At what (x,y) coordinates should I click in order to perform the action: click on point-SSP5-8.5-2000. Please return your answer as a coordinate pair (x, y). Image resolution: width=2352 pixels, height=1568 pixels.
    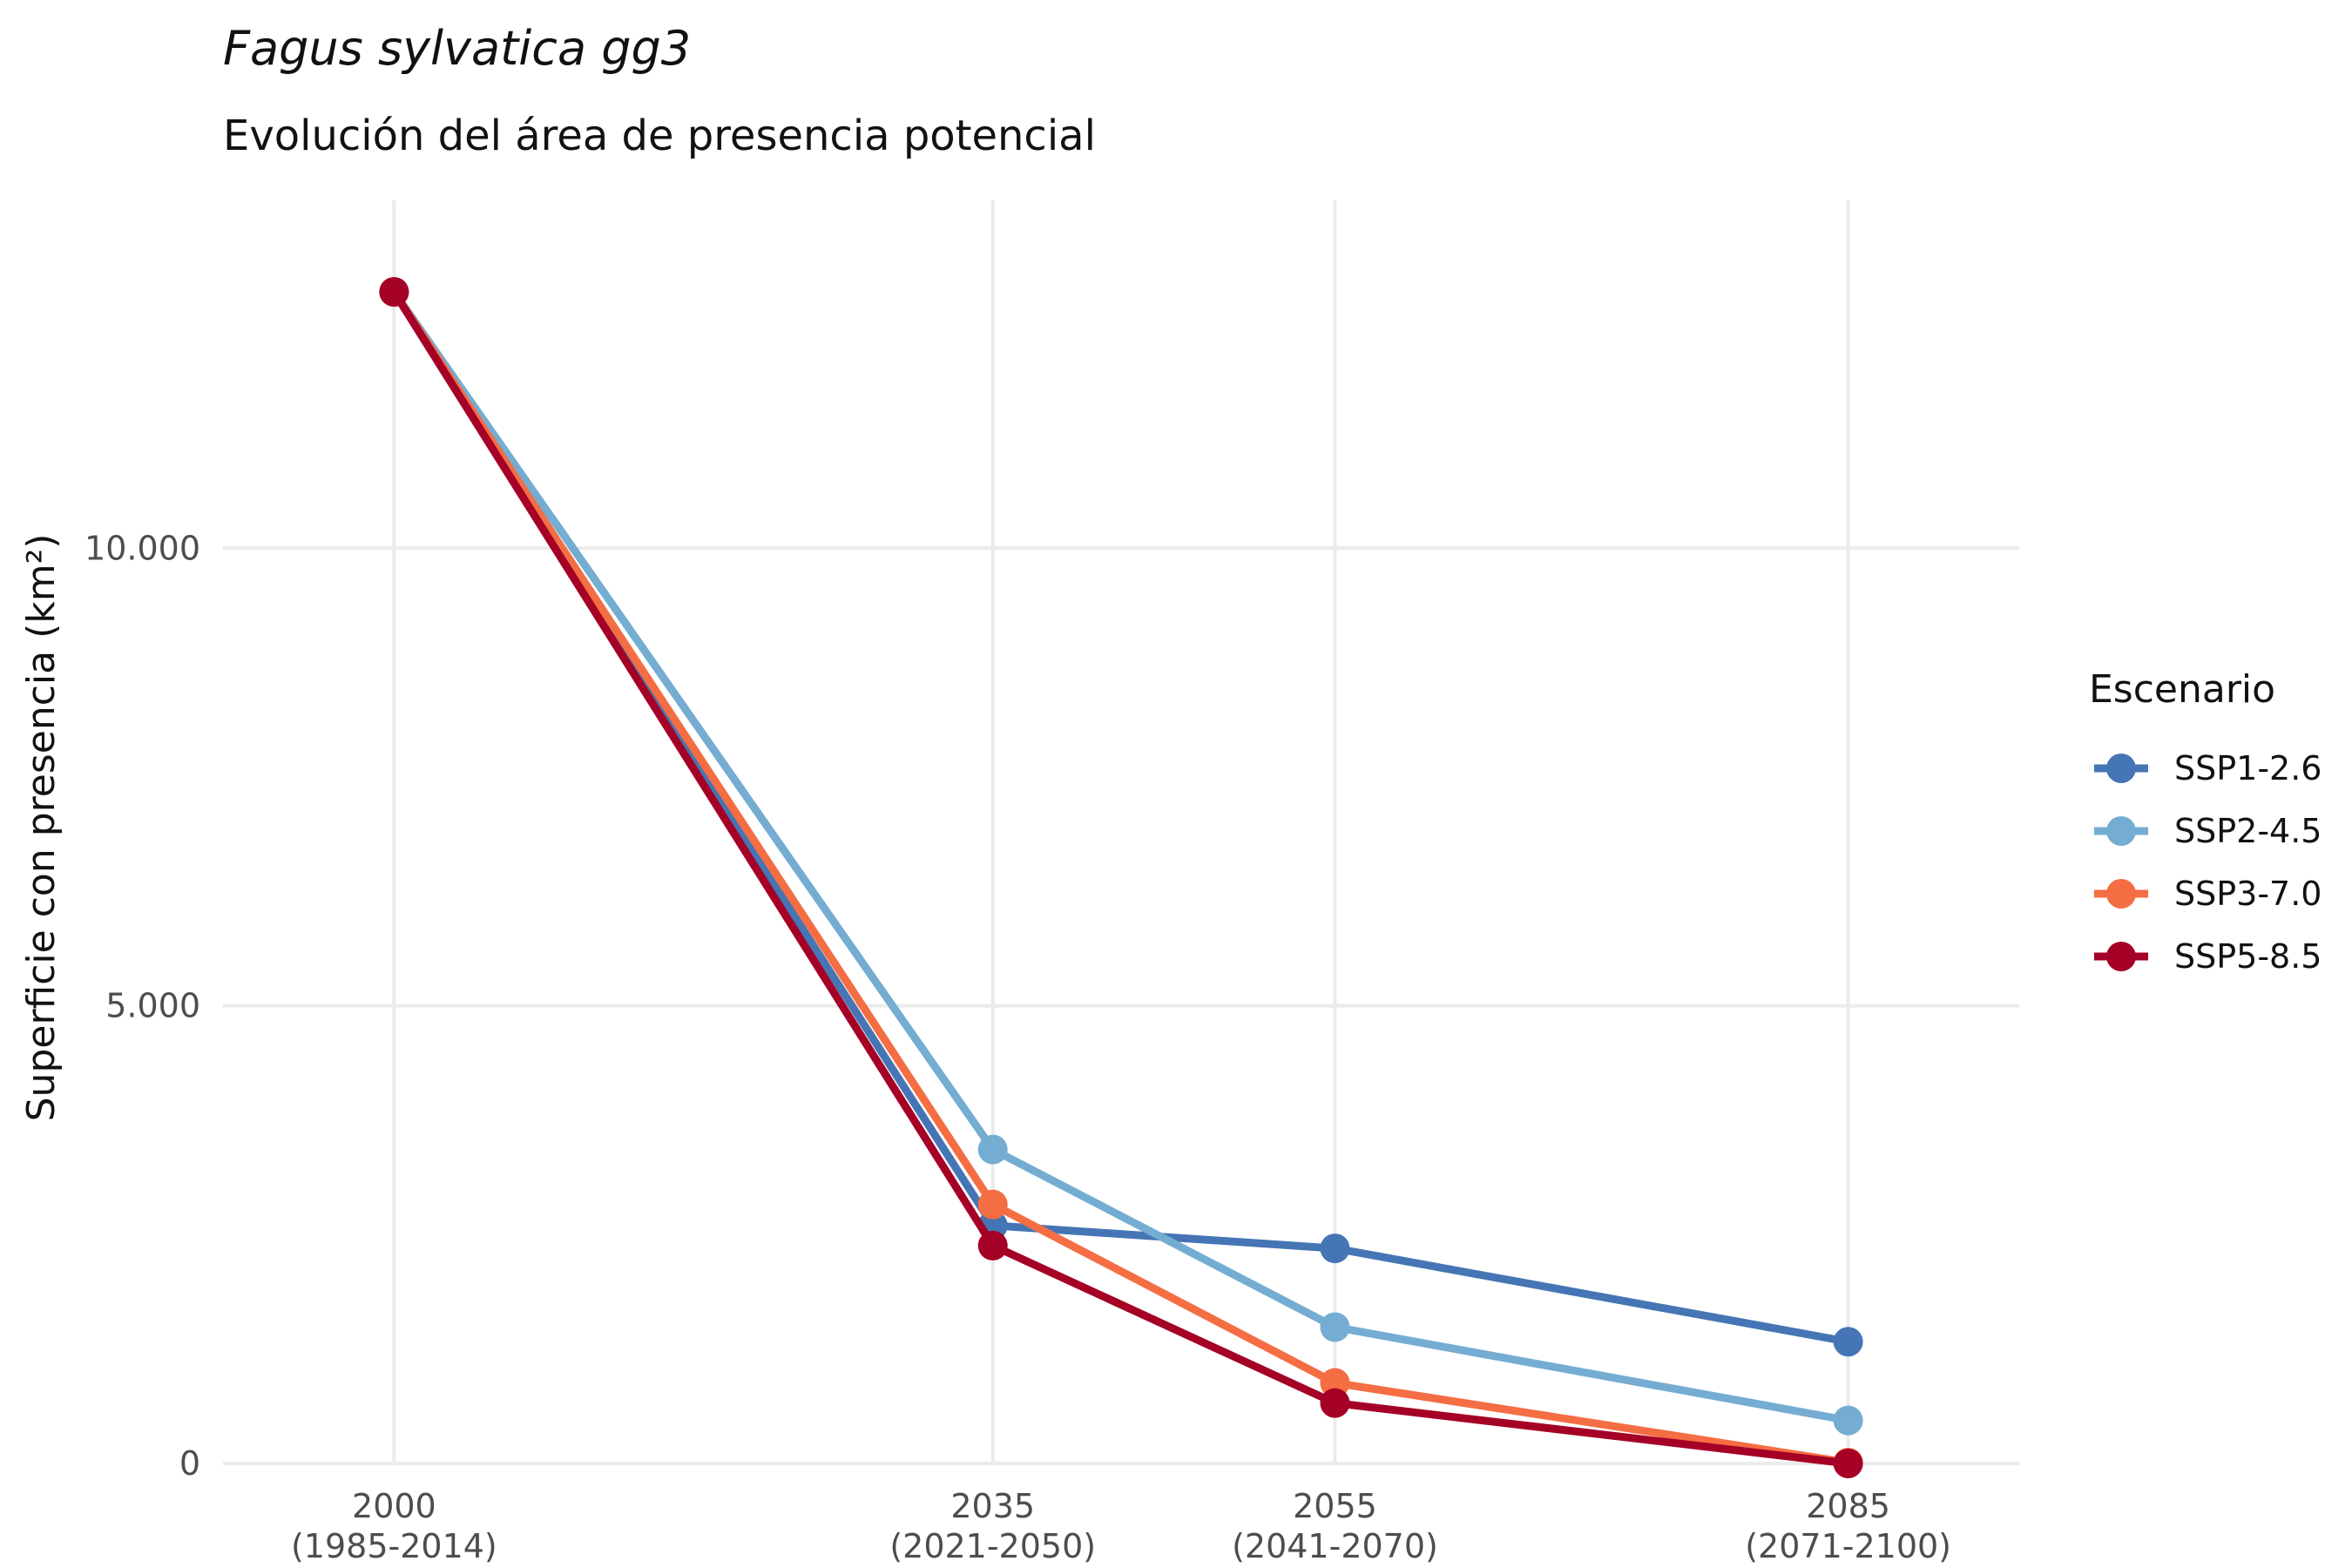
    Looking at the image, I should click on (394, 292).